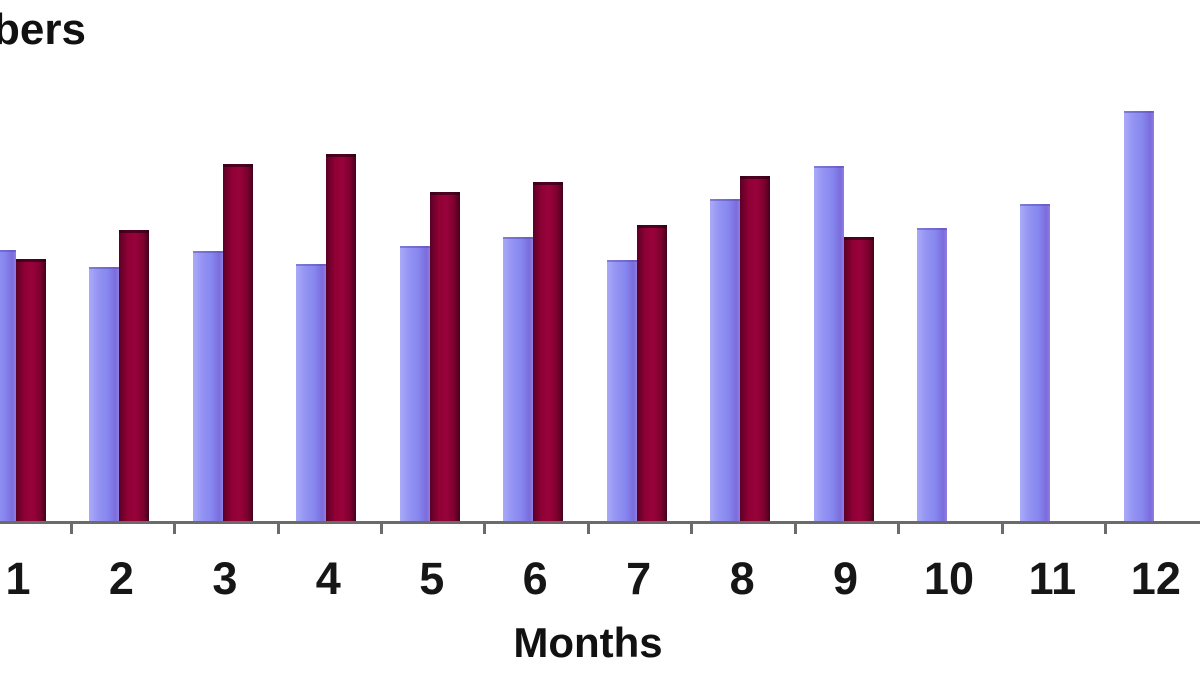 Image resolution: width=1200 pixels, height=675 pixels. I want to click on chart-title-fragment: bers, so click(43, 29).